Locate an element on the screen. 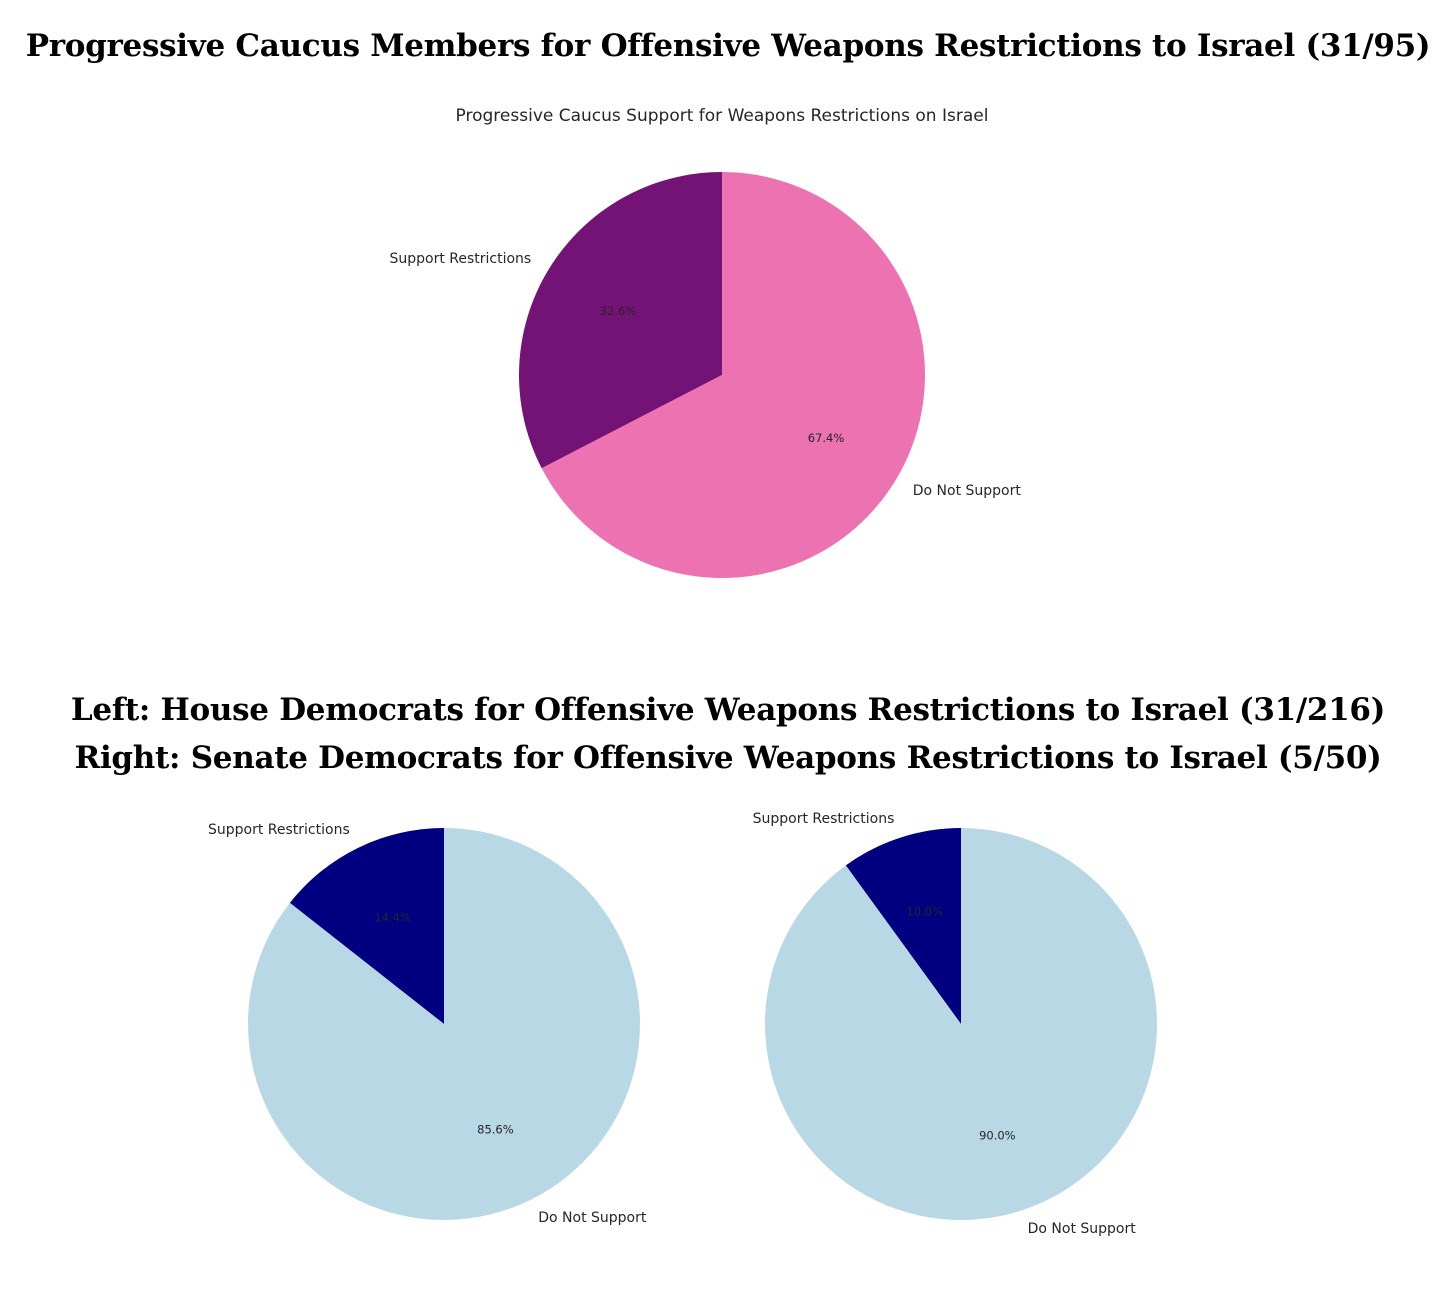 The width and height of the screenshot is (1456, 1298). slice-percent-label: 10.0% is located at coordinates (924, 912).